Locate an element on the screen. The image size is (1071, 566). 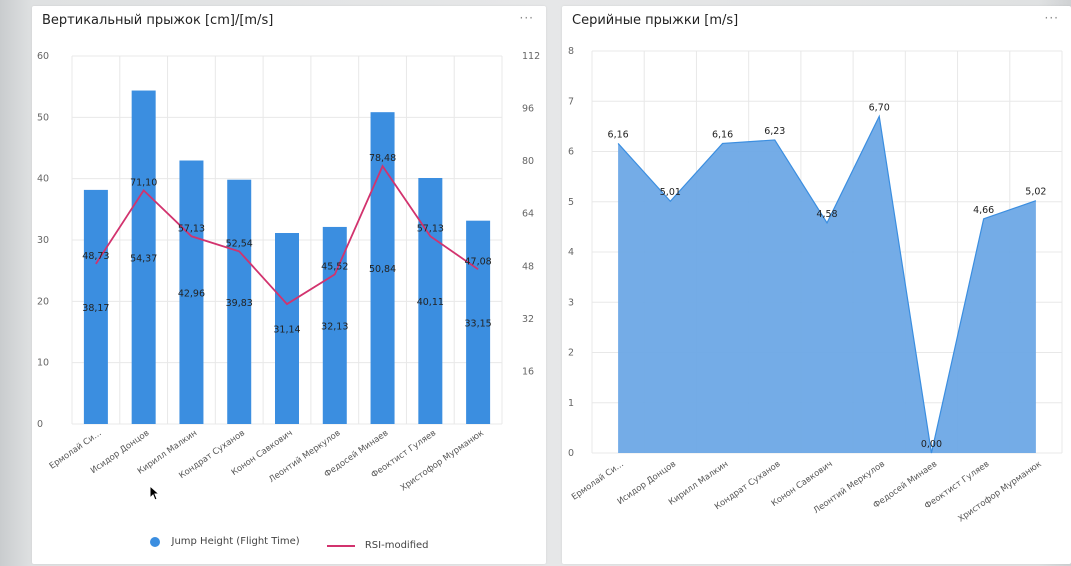
y-tick-label: 2 is located at coordinates (571, 353).